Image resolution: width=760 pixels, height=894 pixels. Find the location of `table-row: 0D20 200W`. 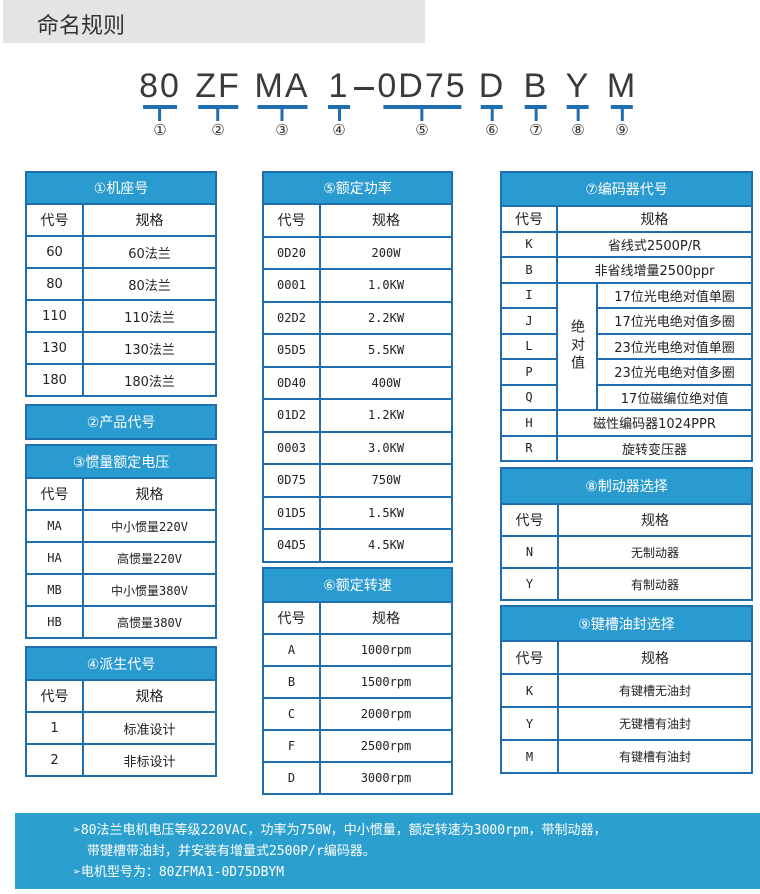

table-row: 0D20 200W is located at coordinates (357, 252).